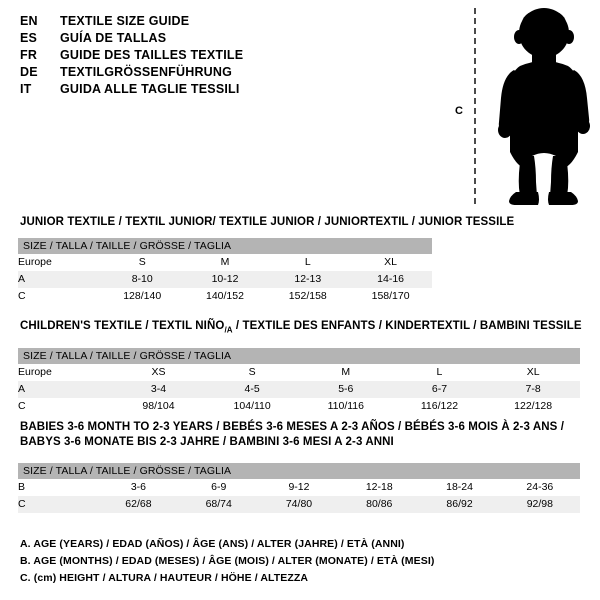 This screenshot has height=600, width=600. What do you see at coordinates (158, 389) in the screenshot?
I see `cell-value: 3-4` at bounding box center [158, 389].